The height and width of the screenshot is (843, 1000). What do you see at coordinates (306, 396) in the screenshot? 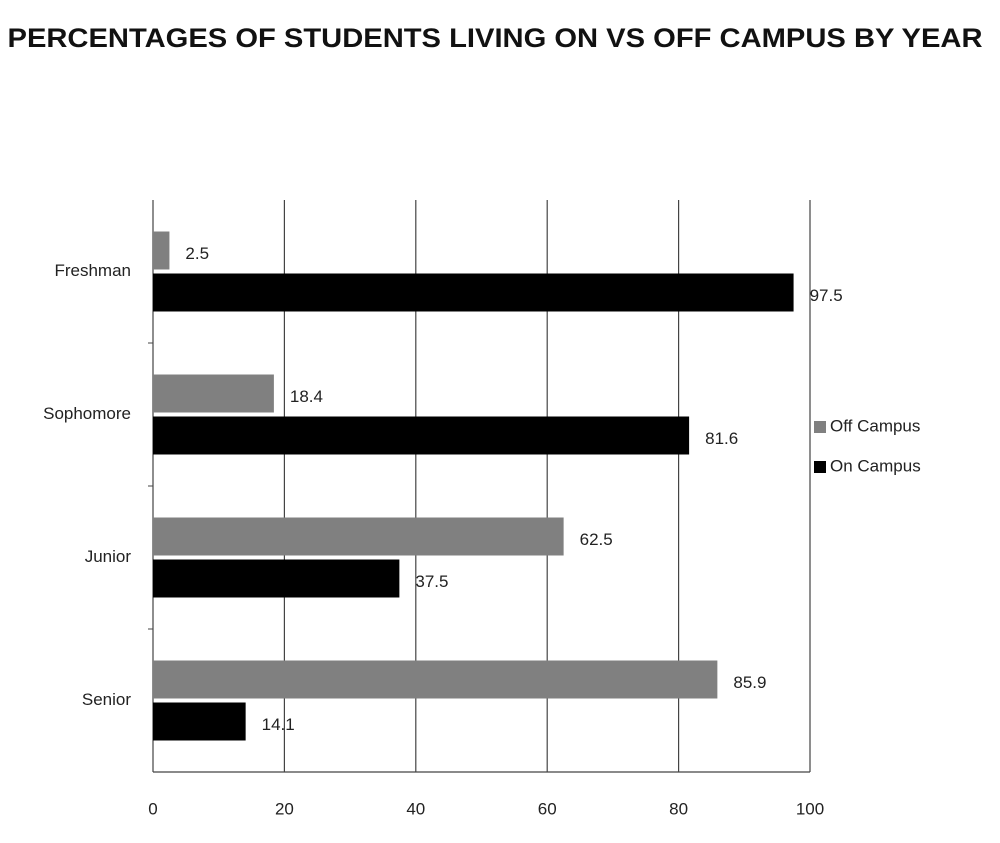
I see `value-label: 18.4` at bounding box center [306, 396].